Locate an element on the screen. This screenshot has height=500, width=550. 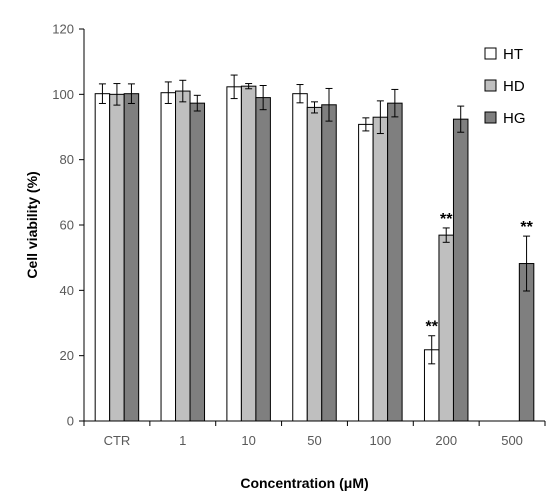
y-tick-label: 60 is located at coordinates (67, 225).